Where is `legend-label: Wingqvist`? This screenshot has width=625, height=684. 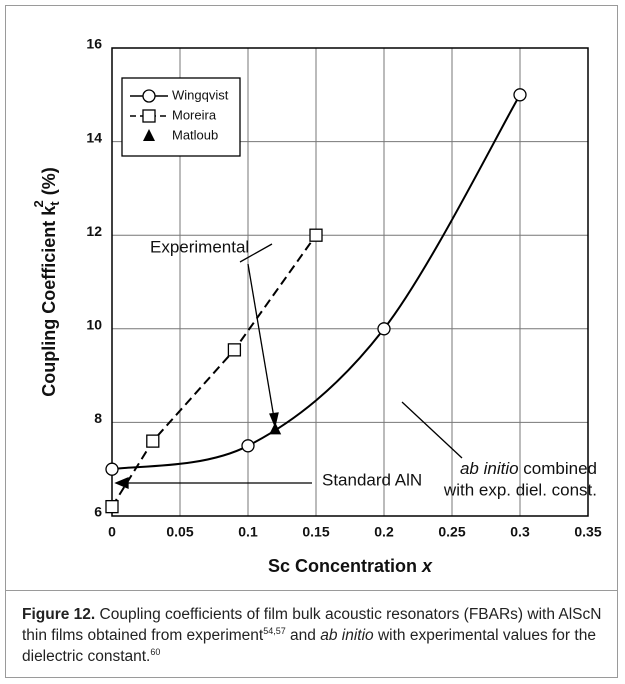
legend-label: Wingqvist is located at coordinates (200, 94).